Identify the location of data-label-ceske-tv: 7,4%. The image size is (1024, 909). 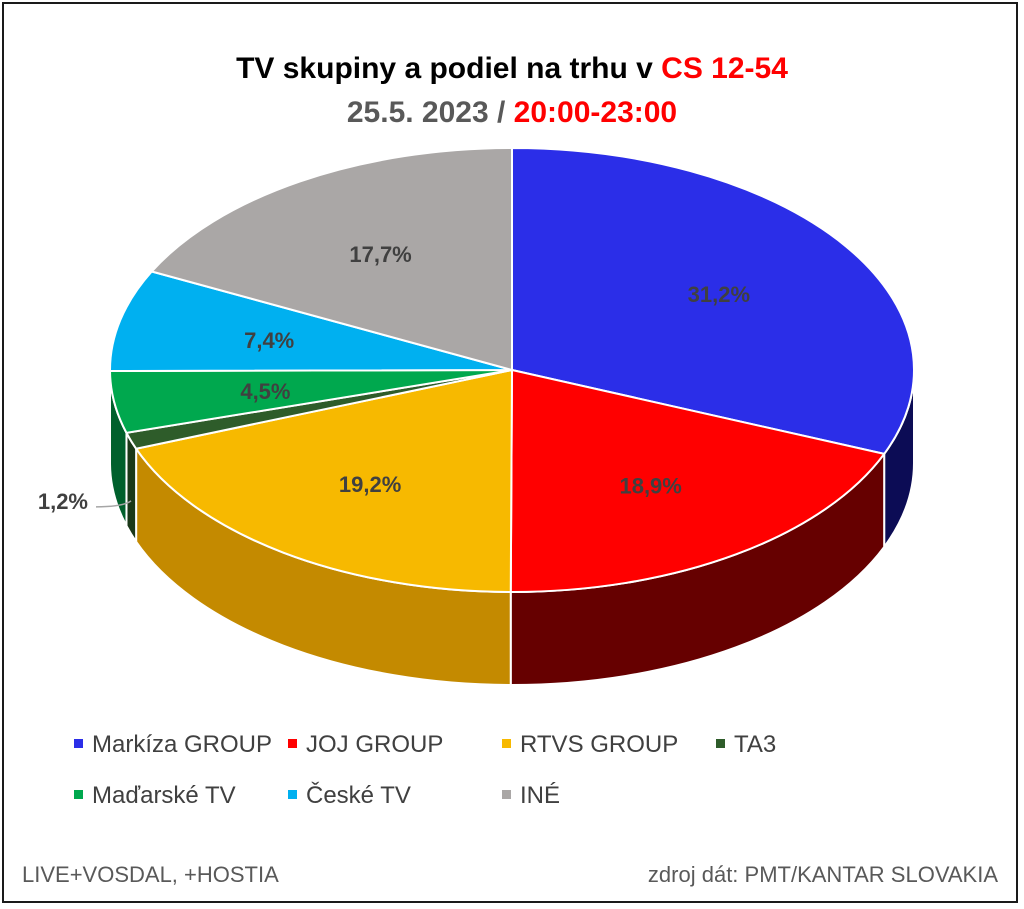
(269, 340).